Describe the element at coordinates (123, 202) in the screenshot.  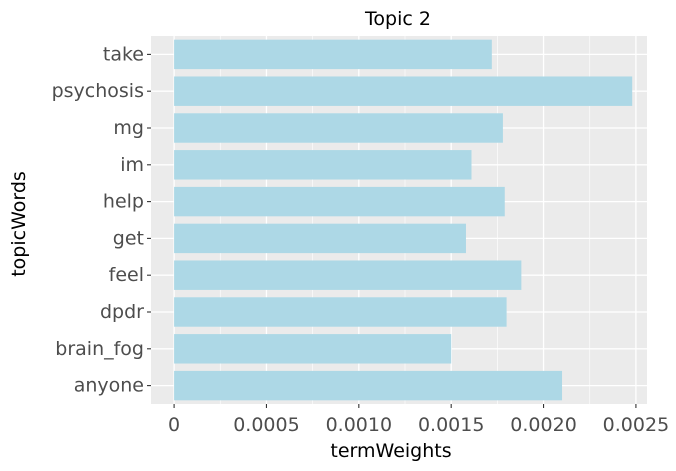
I see `y-tick-label: help` at that location.